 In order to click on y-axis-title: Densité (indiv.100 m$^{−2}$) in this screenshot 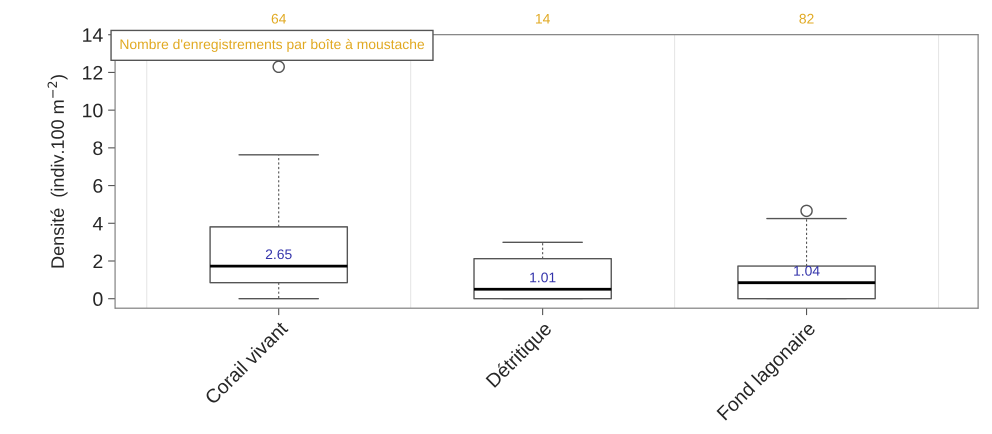, I will do `click(58, 171)`.